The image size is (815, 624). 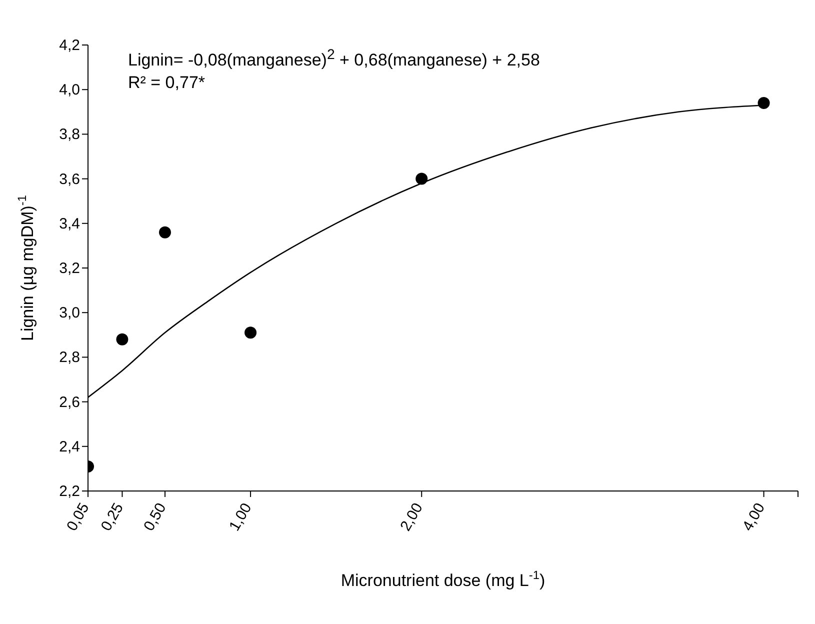 What do you see at coordinates (334, 59) in the screenshot?
I see `annotation: Lignin= -0,08(manganese)$^{2}$ + 0,68(manganese) + 2,58` at bounding box center [334, 59].